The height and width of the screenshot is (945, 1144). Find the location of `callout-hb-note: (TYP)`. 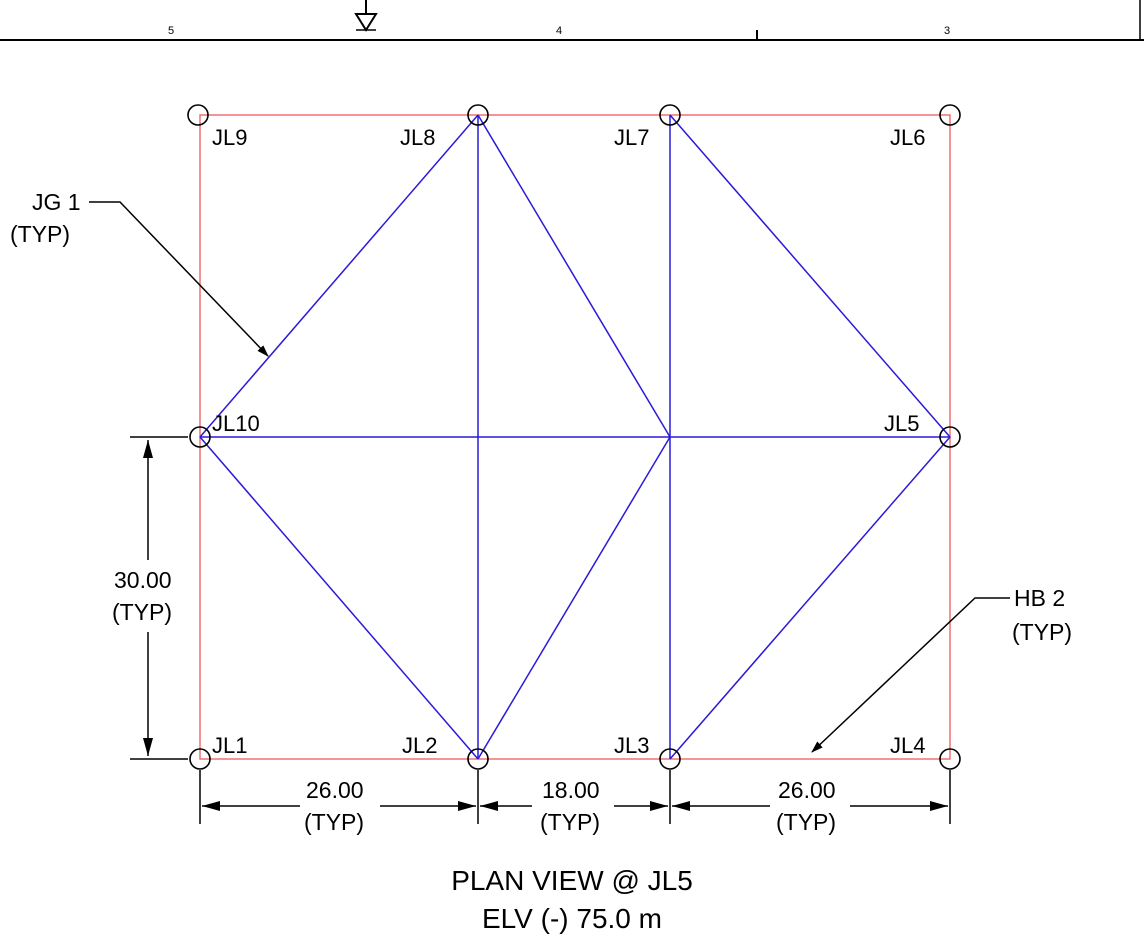

callout-hb-note: (TYP) is located at coordinates (1042, 632).